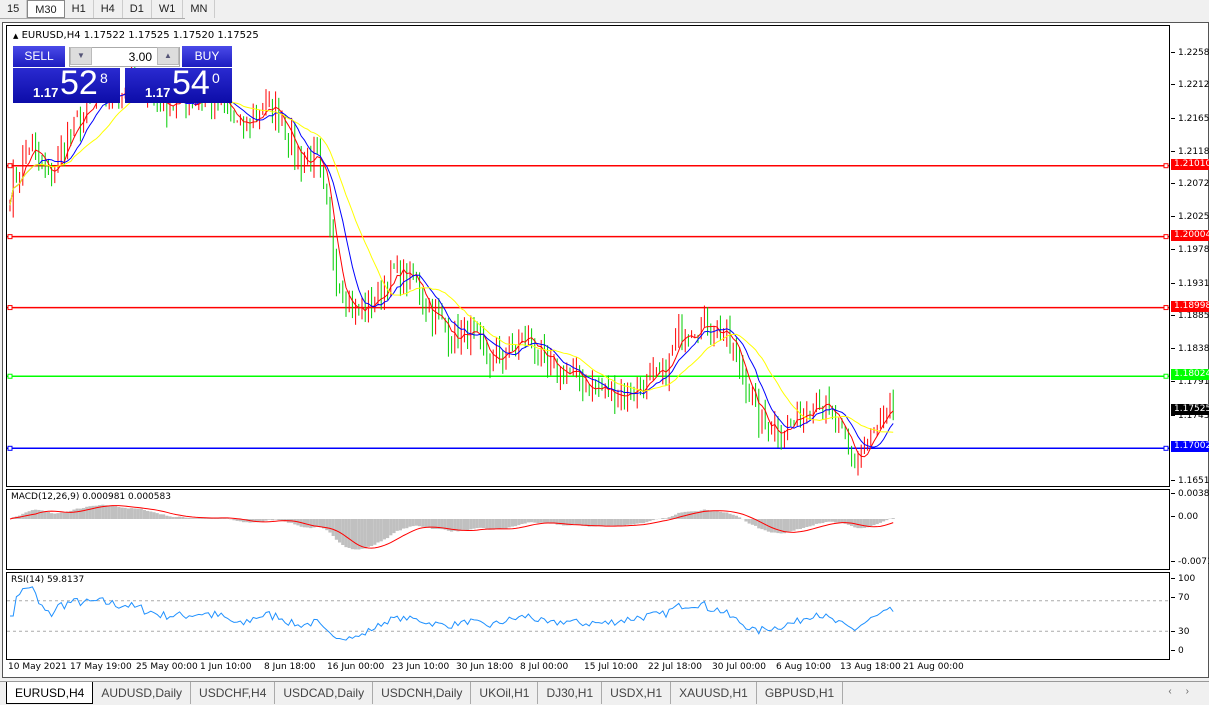 The height and width of the screenshot is (705, 1209). I want to click on chevron-right-icon: ›, so click(1194, 691).